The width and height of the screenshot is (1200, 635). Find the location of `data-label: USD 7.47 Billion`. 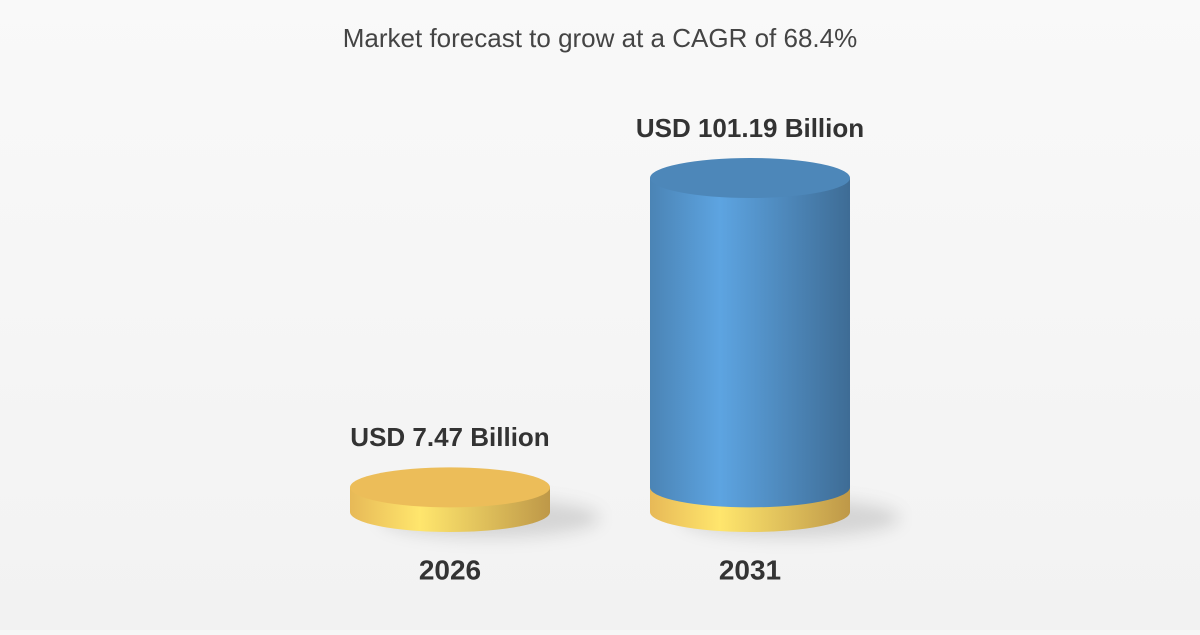

data-label: USD 7.47 Billion is located at coordinates (449, 437).